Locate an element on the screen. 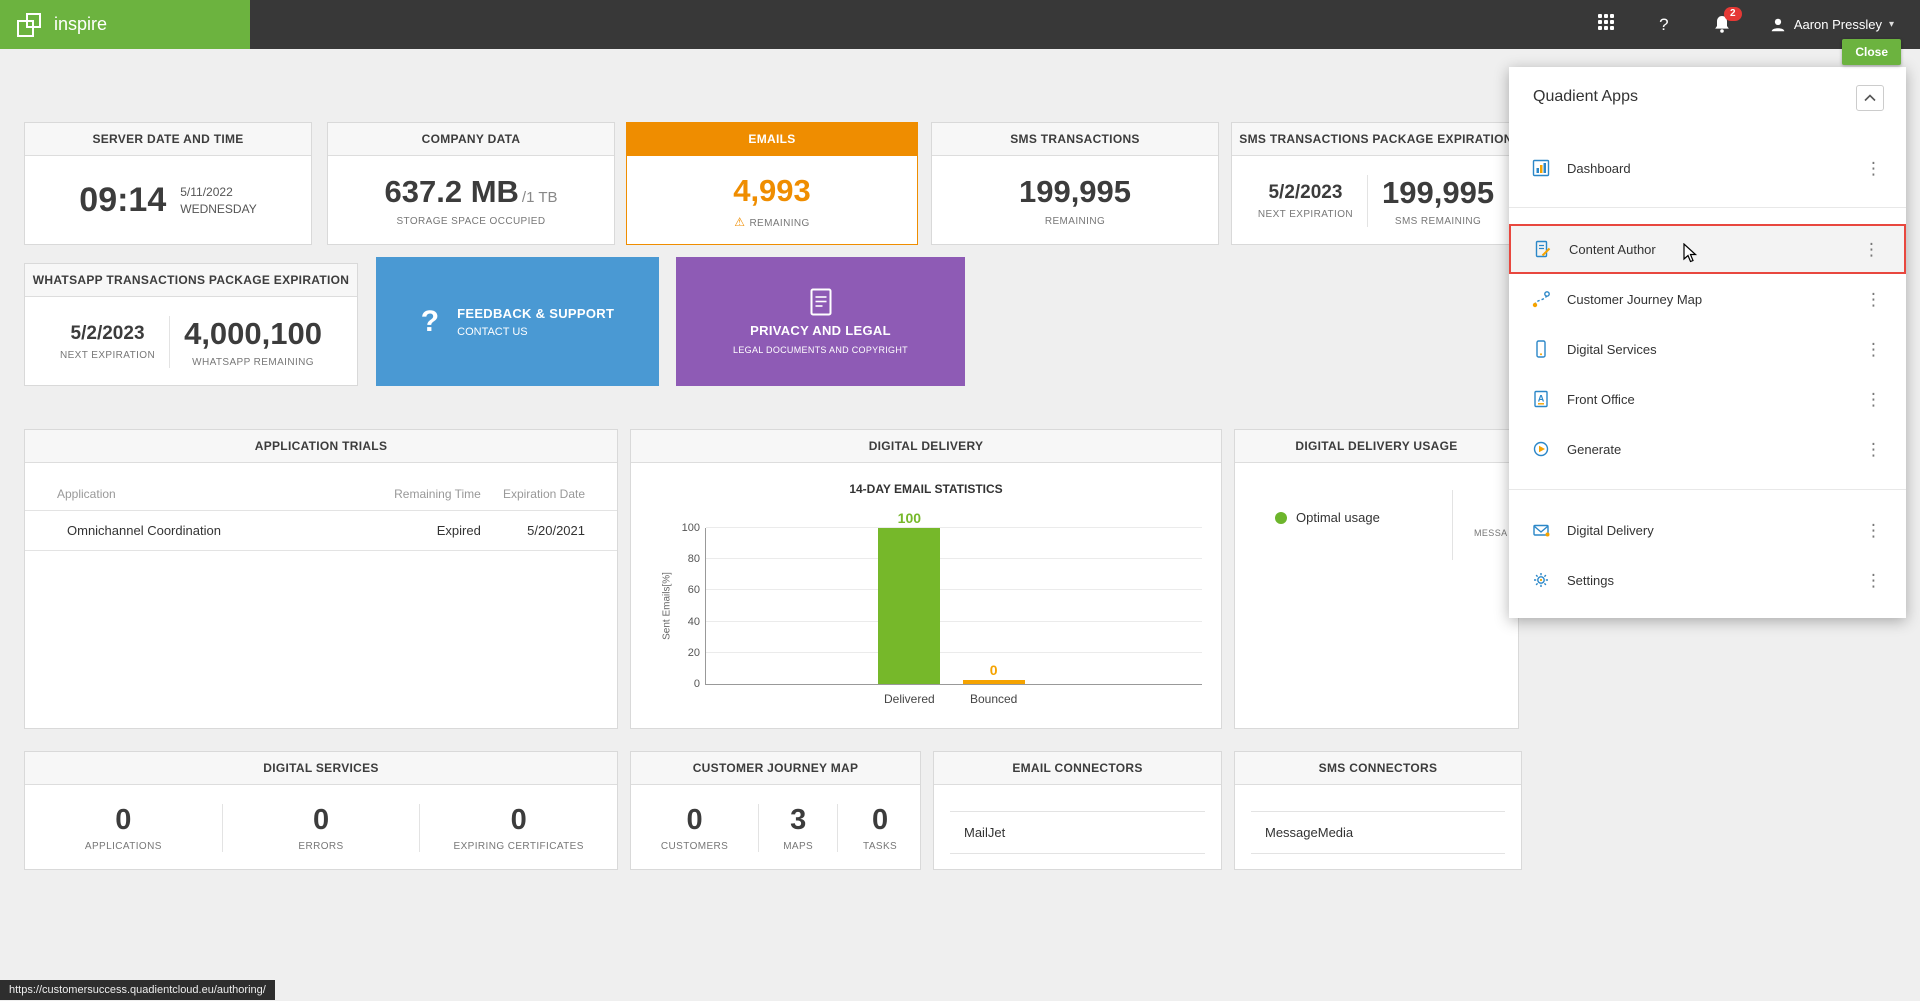  inspire-logo: inspire is located at coordinates (125, 24).